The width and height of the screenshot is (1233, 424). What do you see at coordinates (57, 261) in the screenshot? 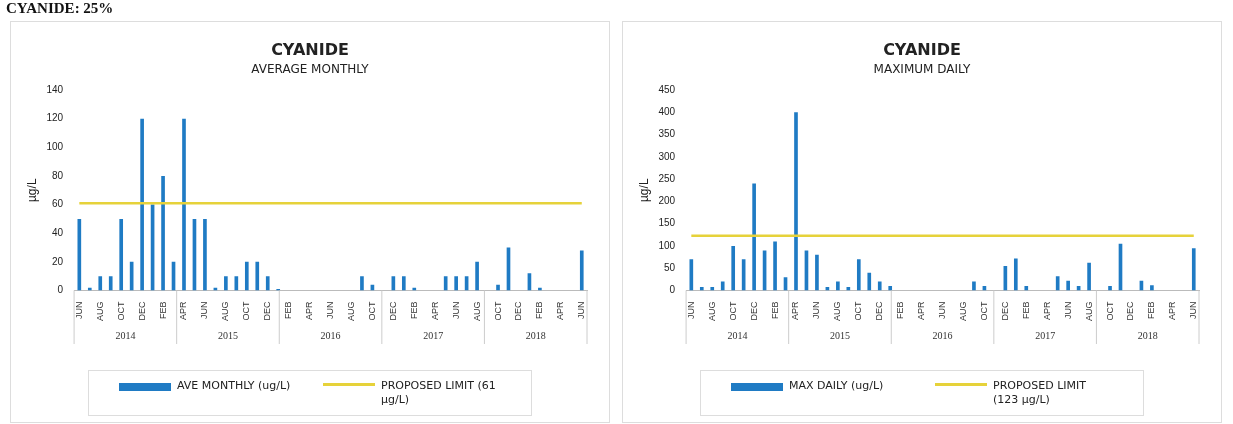
I see `y-tick-label: 20` at bounding box center [57, 261].